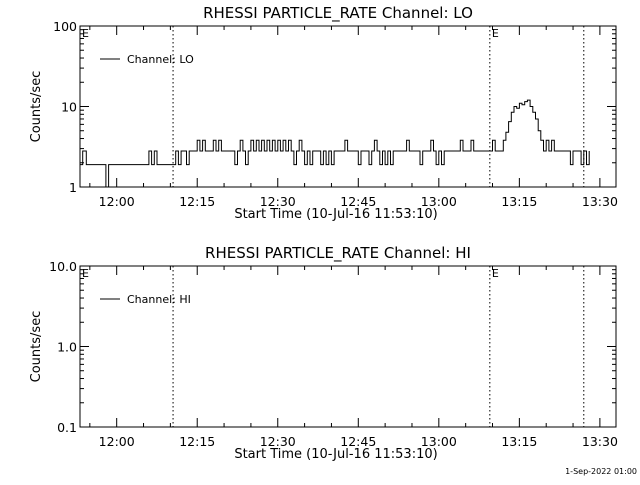 This screenshot has height=485, width=640. I want to click on footer-timestamp: 1-Sep-2022 01:00, so click(601, 471).